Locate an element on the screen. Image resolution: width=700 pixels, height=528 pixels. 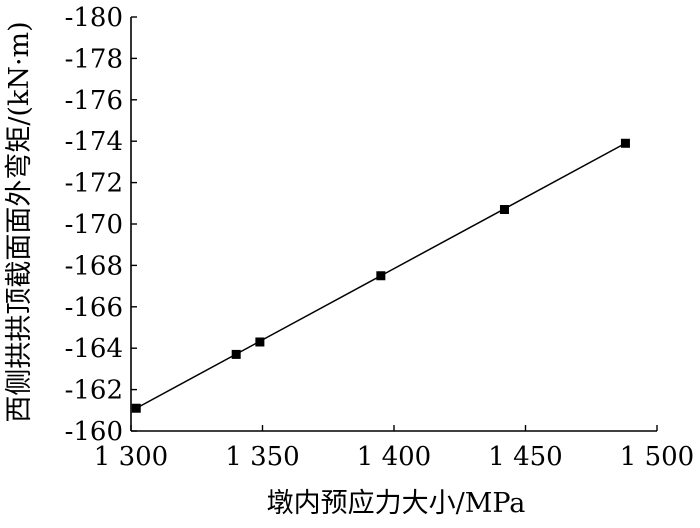
y-tick-label: -160 is located at coordinates (94, 432).